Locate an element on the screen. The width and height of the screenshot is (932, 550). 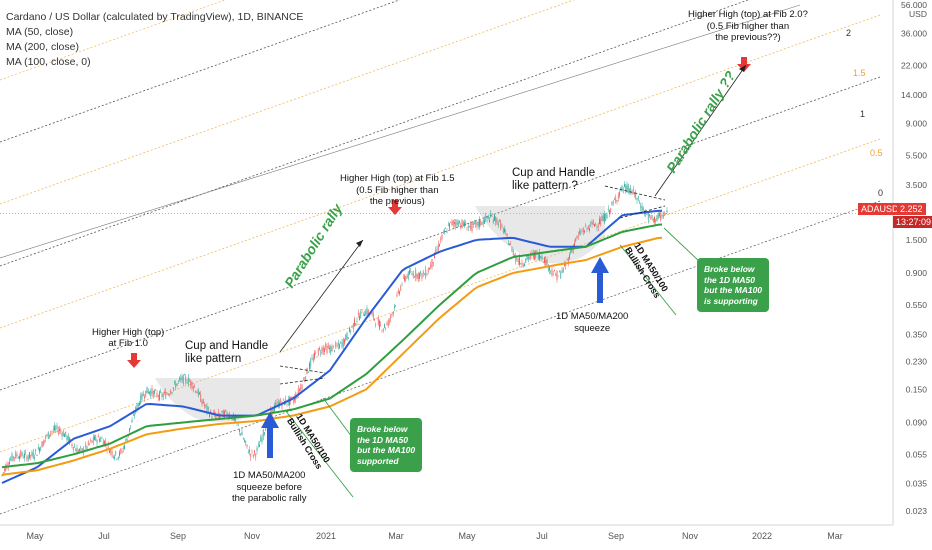
annotation-higher-high-1: Higher High (top) at Fib 1.0 is located at coordinates (128, 338).